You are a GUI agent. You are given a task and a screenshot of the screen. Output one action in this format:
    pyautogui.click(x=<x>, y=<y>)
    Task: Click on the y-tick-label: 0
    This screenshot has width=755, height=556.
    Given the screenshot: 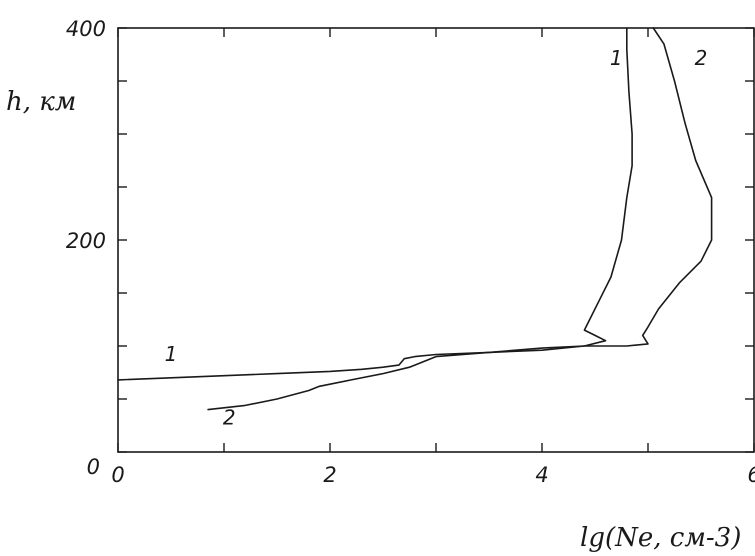 What is the action you would take?
    pyautogui.click(x=93, y=467)
    